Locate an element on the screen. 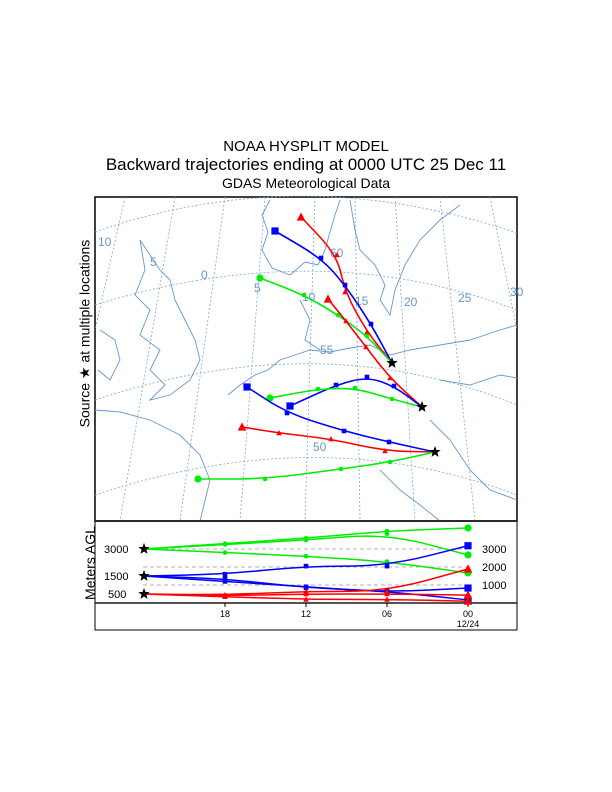 Image resolution: width=612 pixels, height=792 pixels. right-tick-label: 2000 is located at coordinates (494, 568).